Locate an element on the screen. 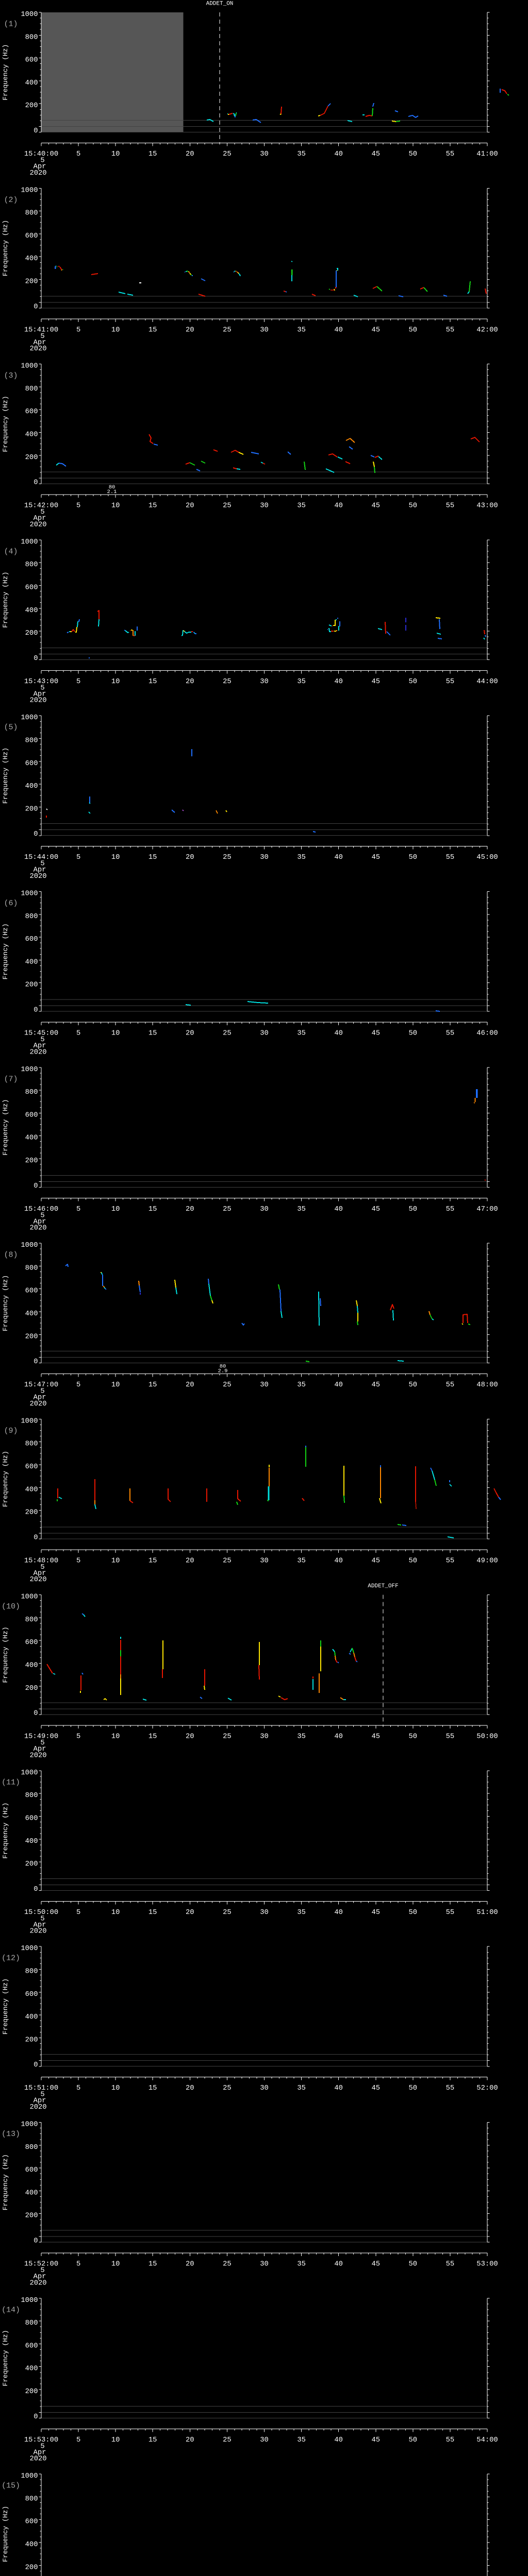 The width and height of the screenshot is (528, 2576). svg-text: (4) is located at coordinates (11, 551).